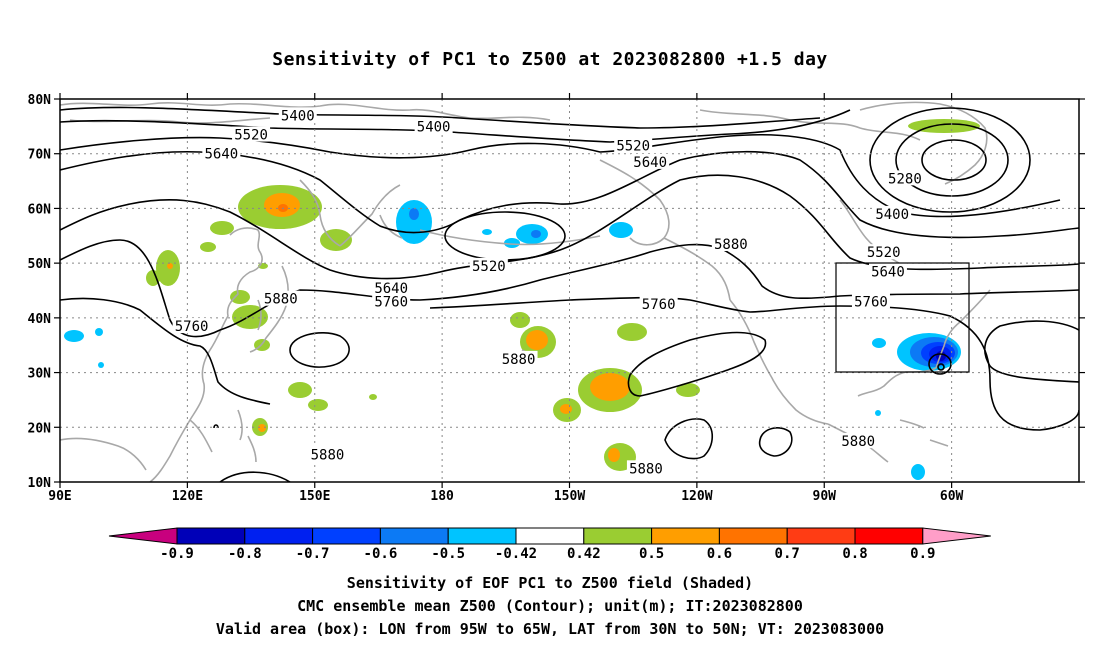 The width and height of the screenshot is (1100, 650). Describe the element at coordinates (40, 483) in the screenshot. I see `lat-label: 10N` at that location.